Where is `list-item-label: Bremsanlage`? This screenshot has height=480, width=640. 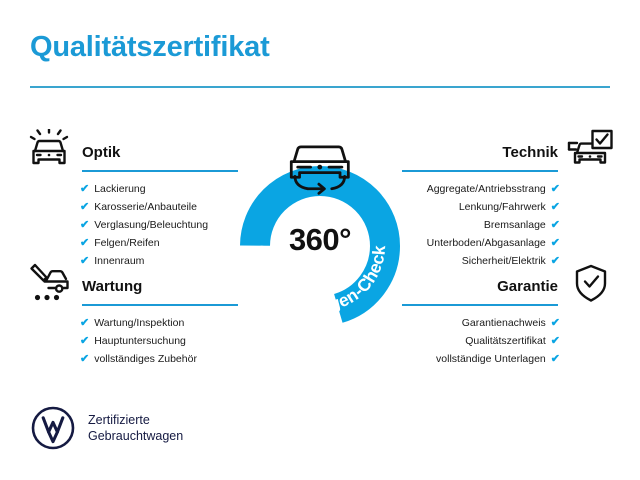
list-item-label: Bremsanlage is located at coordinates (514, 225).